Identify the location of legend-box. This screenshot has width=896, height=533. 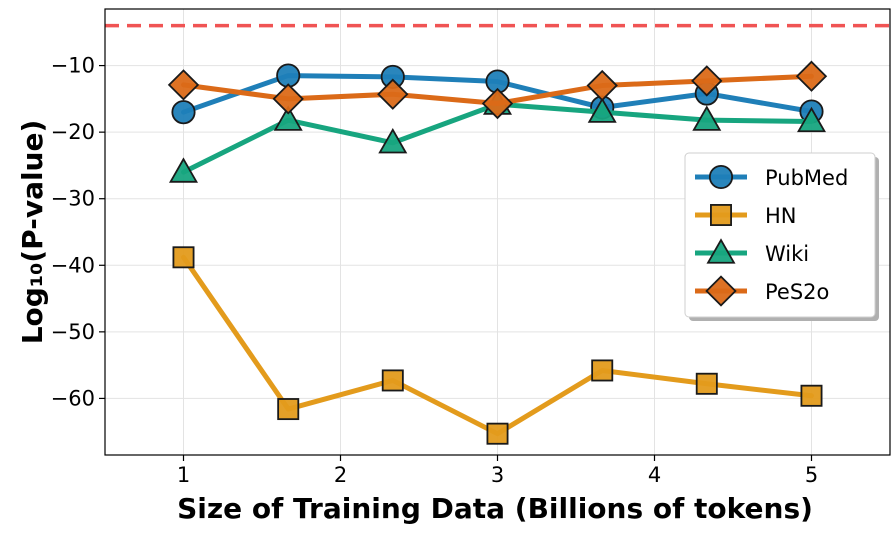
(780, 235).